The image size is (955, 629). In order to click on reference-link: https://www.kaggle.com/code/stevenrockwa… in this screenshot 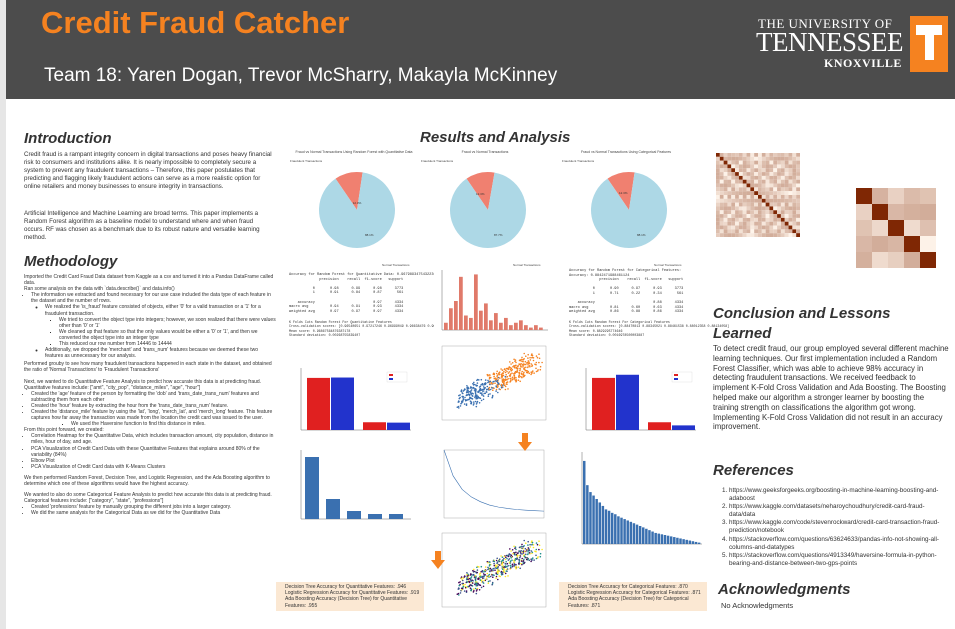, I will do `click(839, 527)`.